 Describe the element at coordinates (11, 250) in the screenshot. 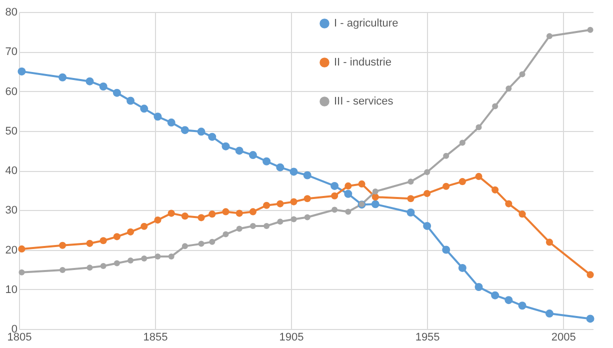

I see `y-tick-label: 20` at that location.